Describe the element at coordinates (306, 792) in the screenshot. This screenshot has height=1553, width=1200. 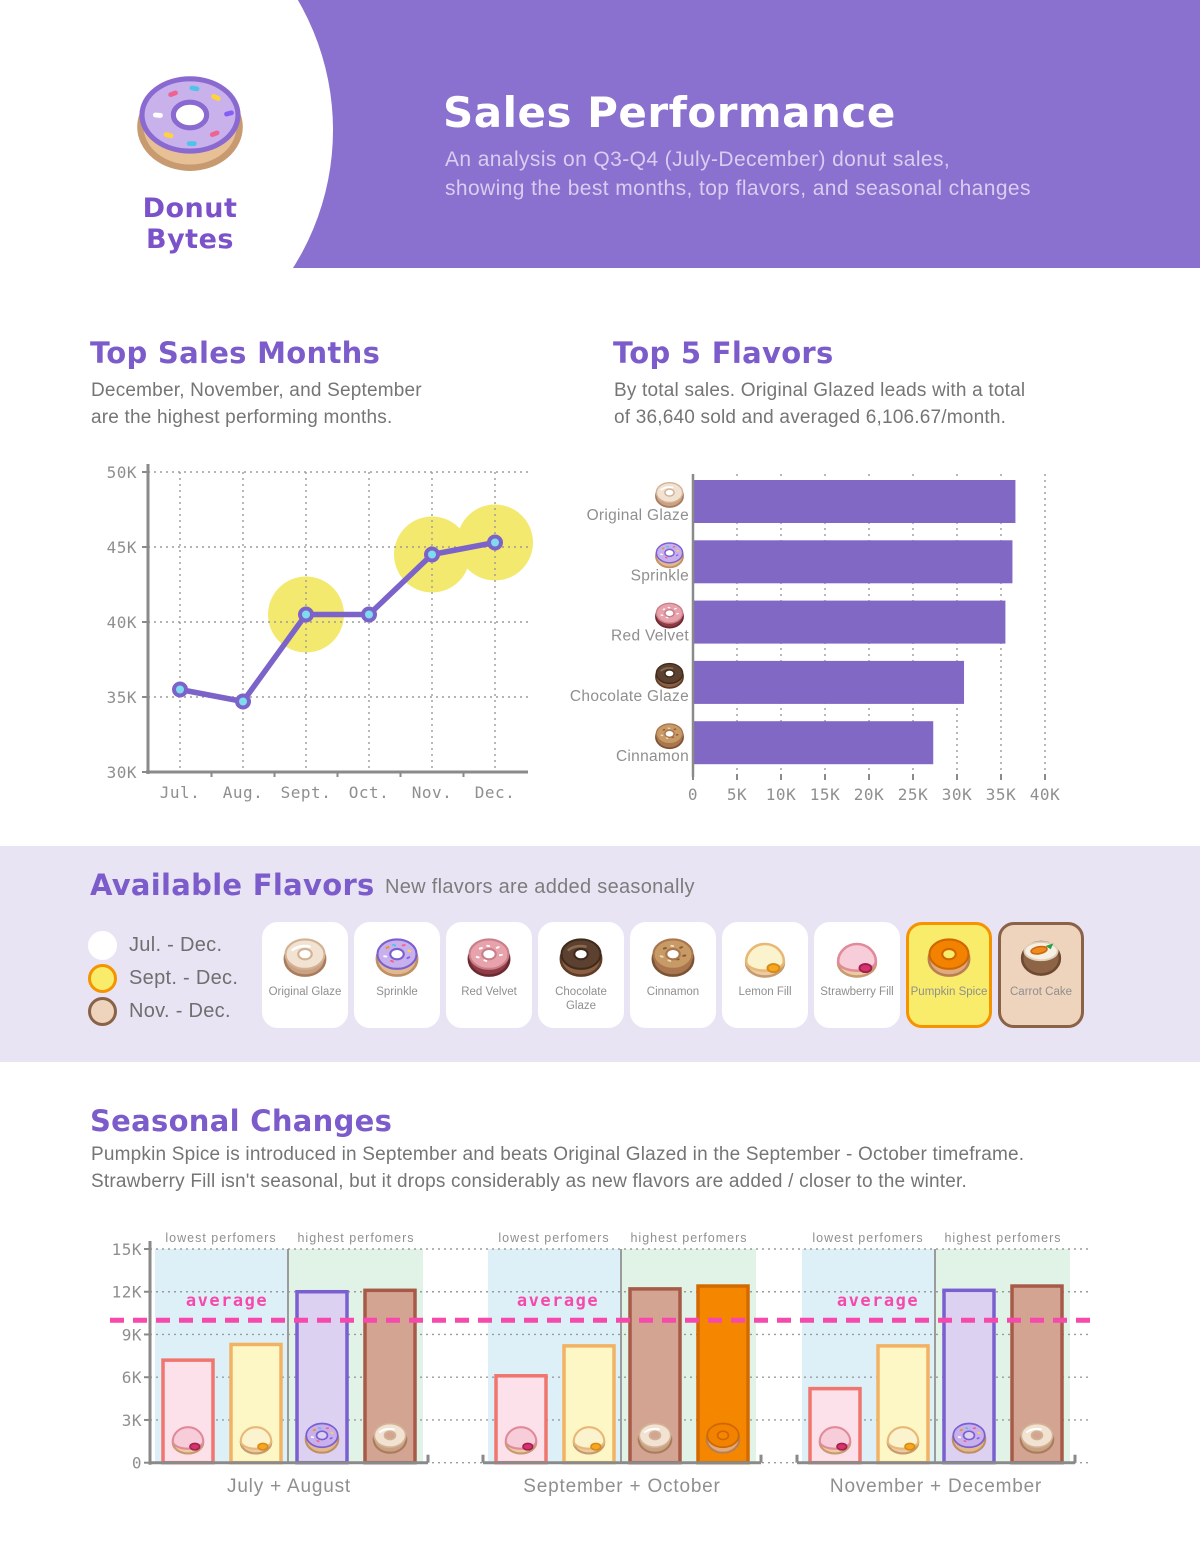
I see `svg-text: Sept.` at that location.